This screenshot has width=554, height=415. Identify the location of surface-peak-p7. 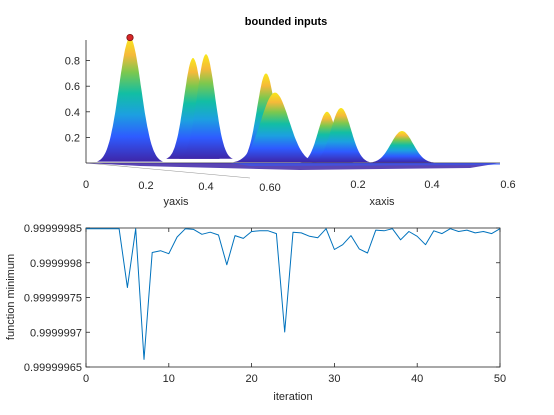
(341, 135).